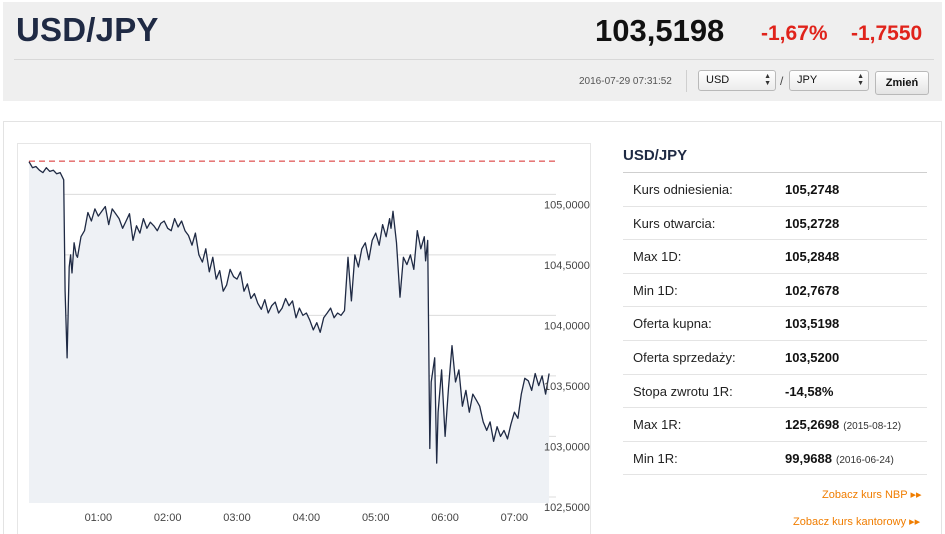 This screenshot has height=534, width=945. Describe the element at coordinates (683, 189) in the screenshot. I see `detail-label: Kurs odniesienia:` at that location.